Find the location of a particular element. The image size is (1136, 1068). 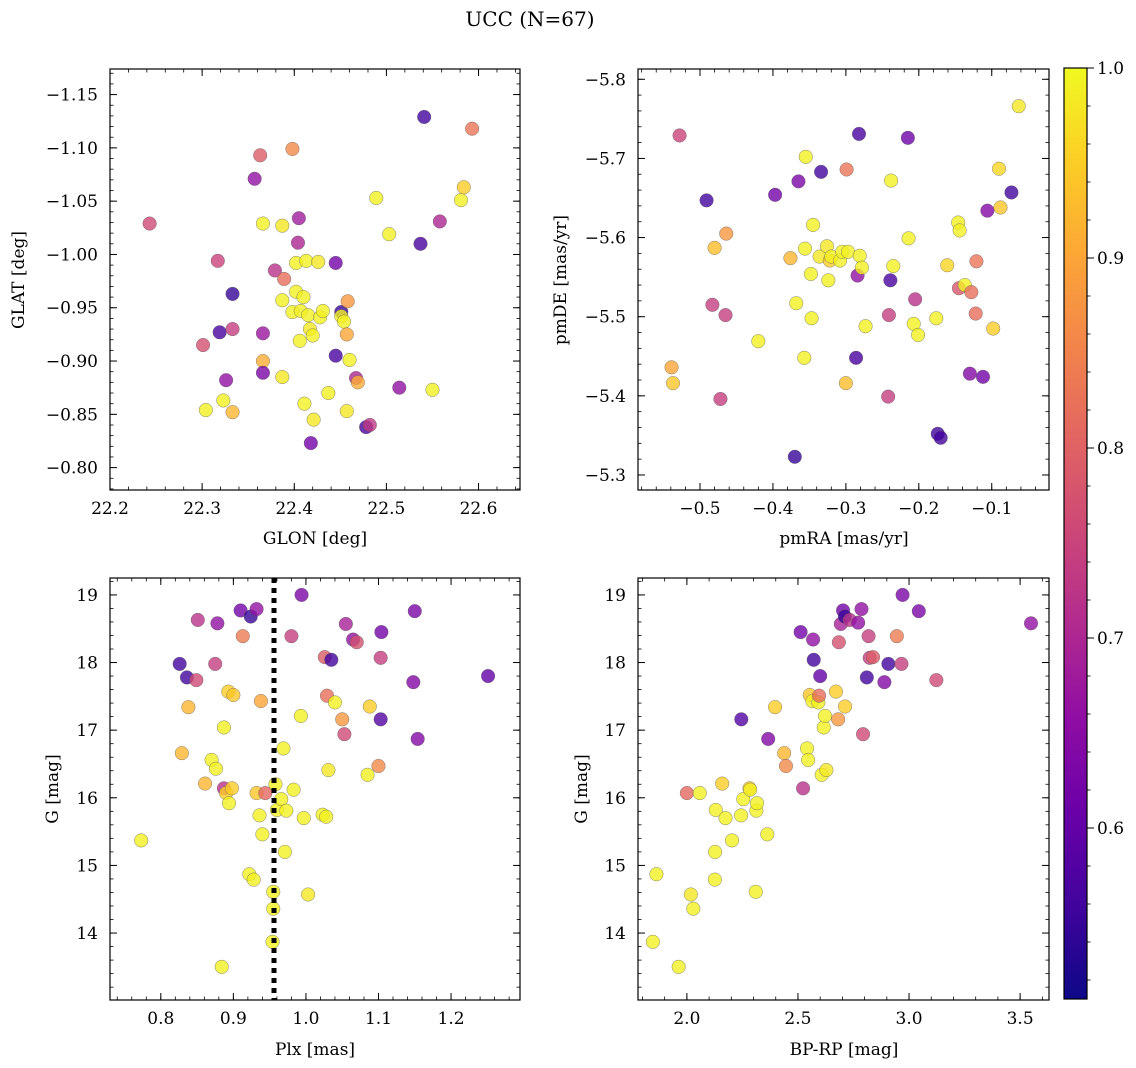

y-tick-label: −1.15 is located at coordinates (72, 96).